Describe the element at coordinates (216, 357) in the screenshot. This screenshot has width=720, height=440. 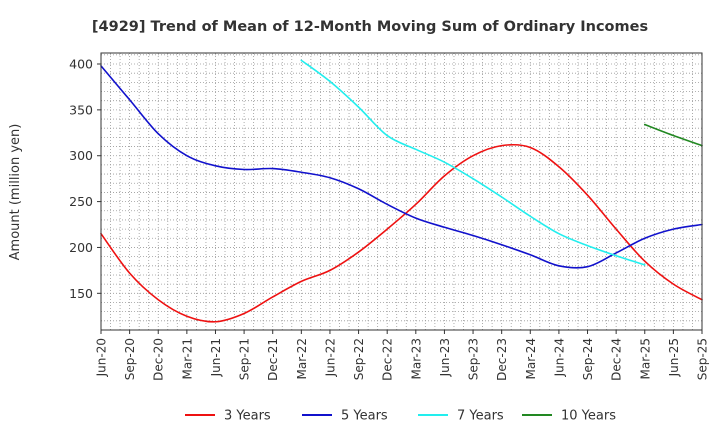
I see `x-tick-label: Jun-21` at that location.